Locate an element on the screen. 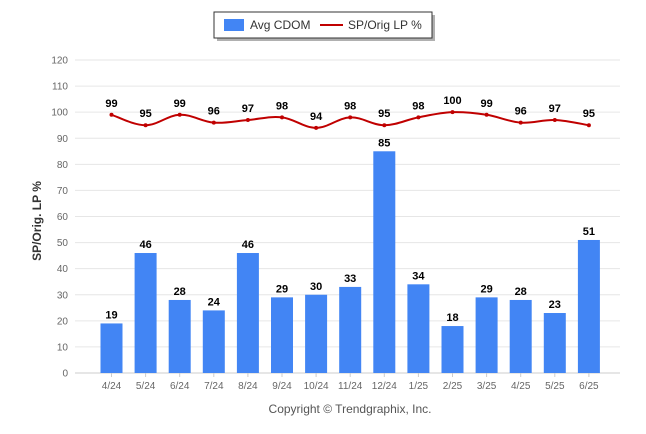  legend: Avg CDOM SP/Orig LP % is located at coordinates (324, 26).